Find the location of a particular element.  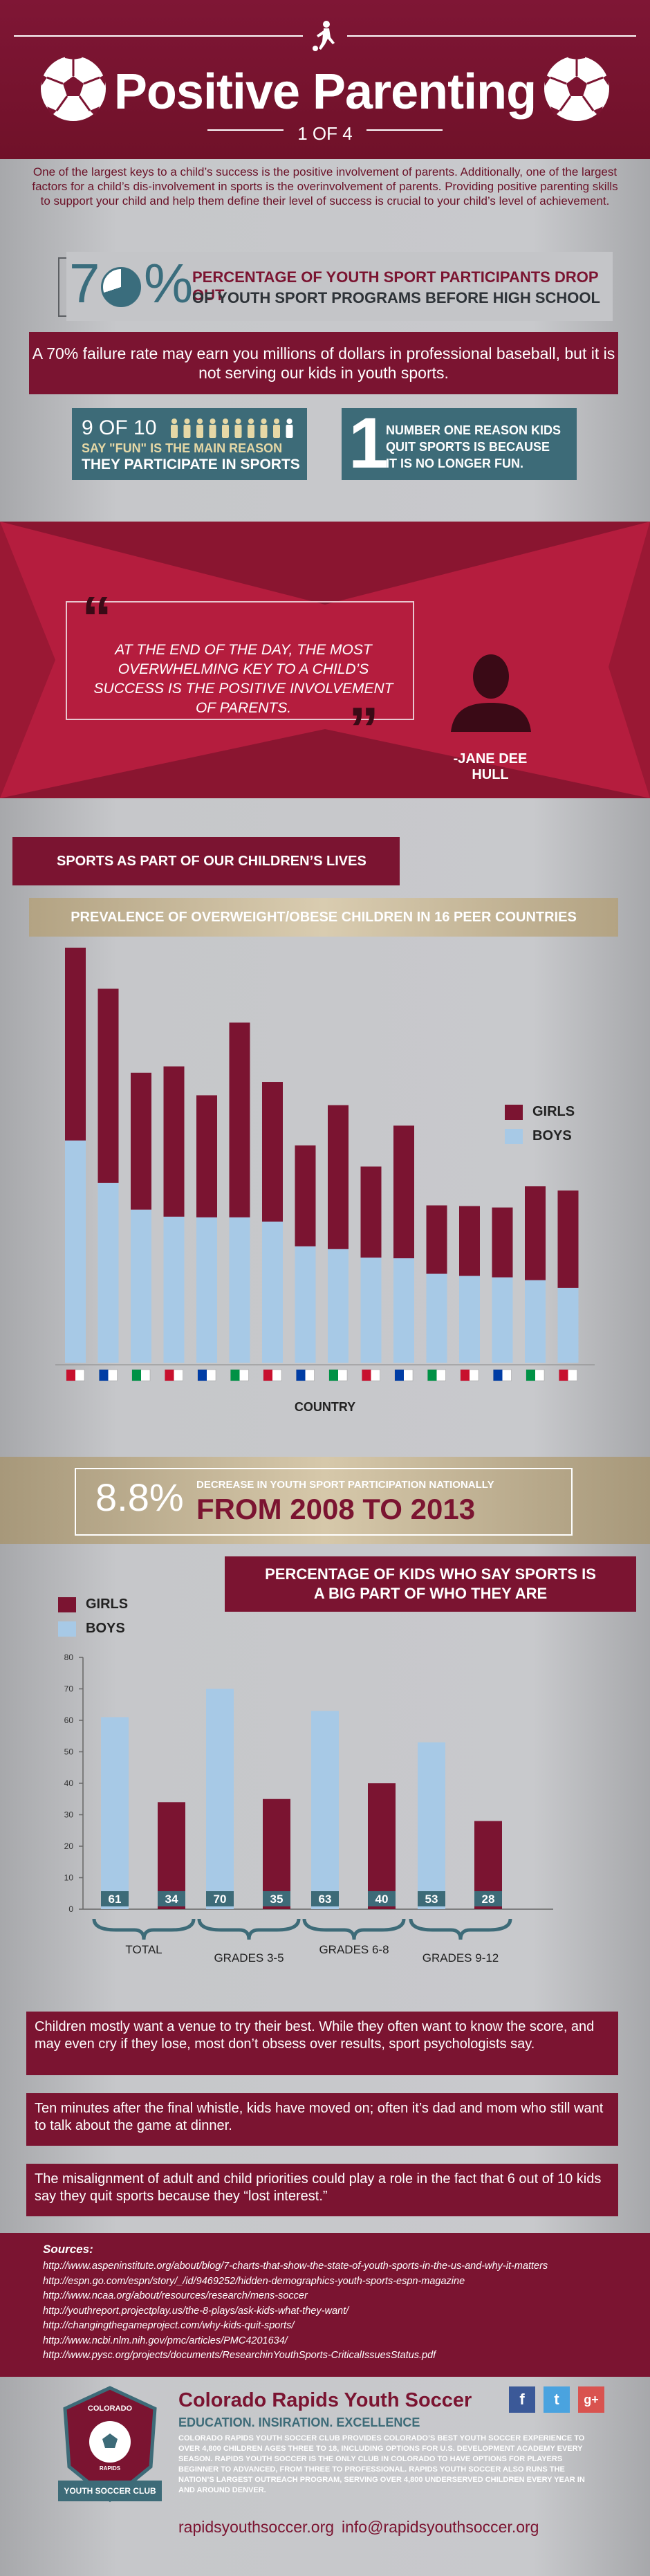

chart2-legend: GIRLS BOYS is located at coordinates (93, 1617).